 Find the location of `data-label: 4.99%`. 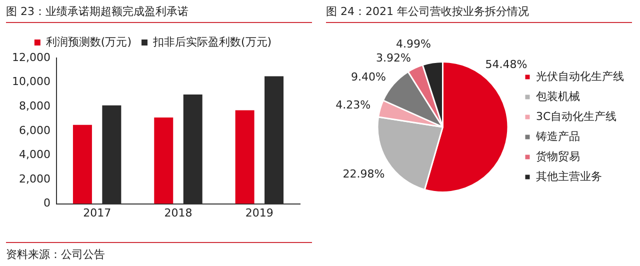

data-label: 4.99% is located at coordinates (413, 44).